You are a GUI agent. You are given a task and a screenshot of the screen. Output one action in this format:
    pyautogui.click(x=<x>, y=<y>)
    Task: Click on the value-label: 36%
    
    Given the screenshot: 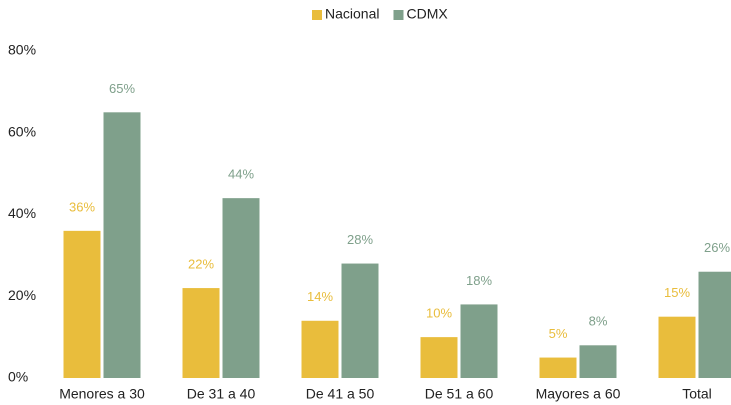 What is the action you would take?
    pyautogui.click(x=82, y=206)
    